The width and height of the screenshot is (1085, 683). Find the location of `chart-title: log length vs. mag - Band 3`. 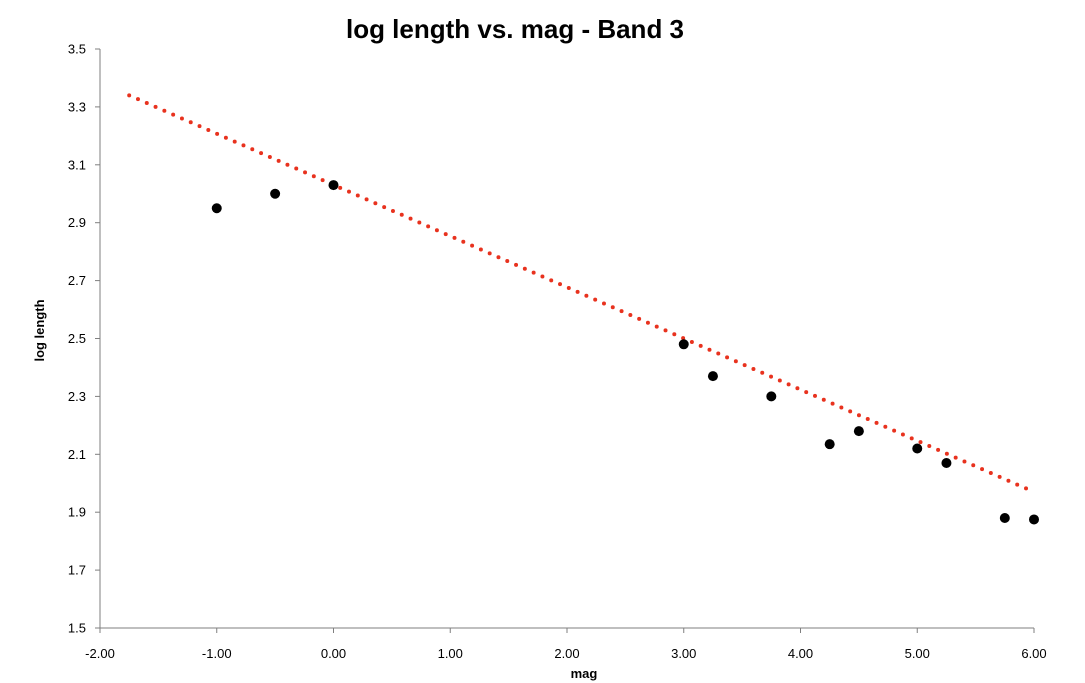

chart-title: log length vs. mag - Band 3 is located at coordinates (515, 29).